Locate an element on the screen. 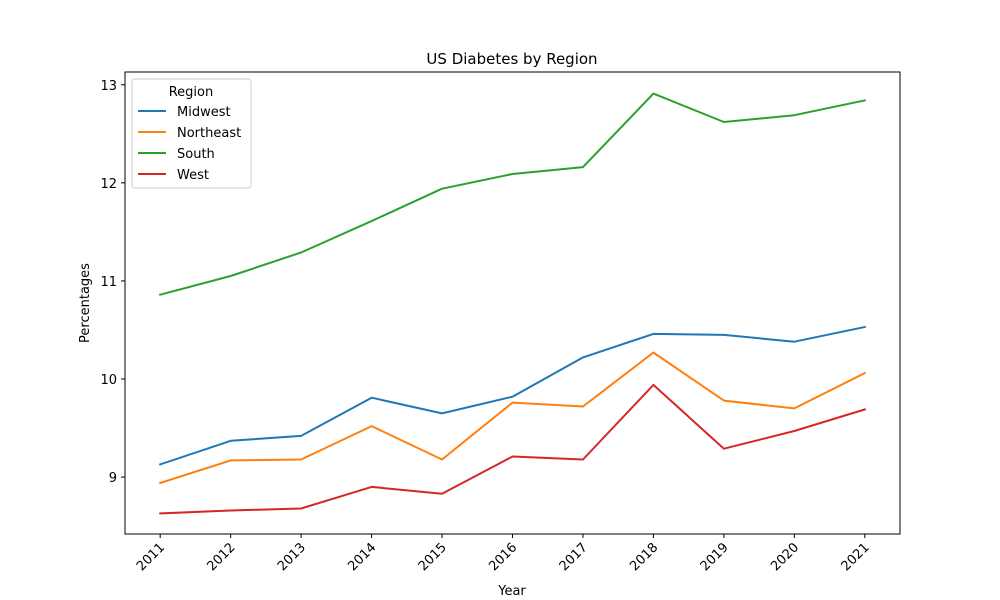 The width and height of the screenshot is (1000, 600). legend-label-northeast: Northeast is located at coordinates (209, 133).